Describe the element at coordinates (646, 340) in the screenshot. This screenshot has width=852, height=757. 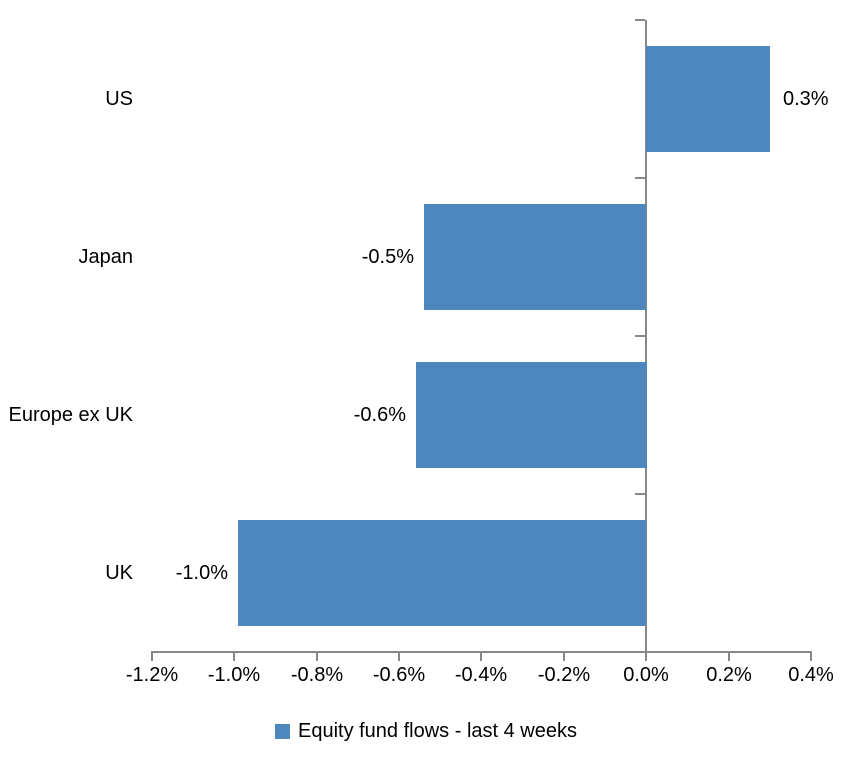
I see `y-axis-line` at that location.